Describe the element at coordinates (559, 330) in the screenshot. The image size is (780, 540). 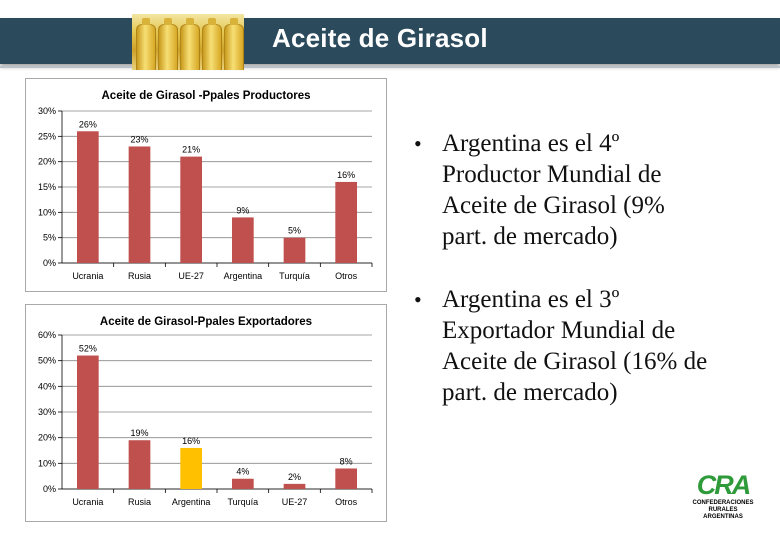
I see `bullet-line: Exportador Mundial de` at that location.